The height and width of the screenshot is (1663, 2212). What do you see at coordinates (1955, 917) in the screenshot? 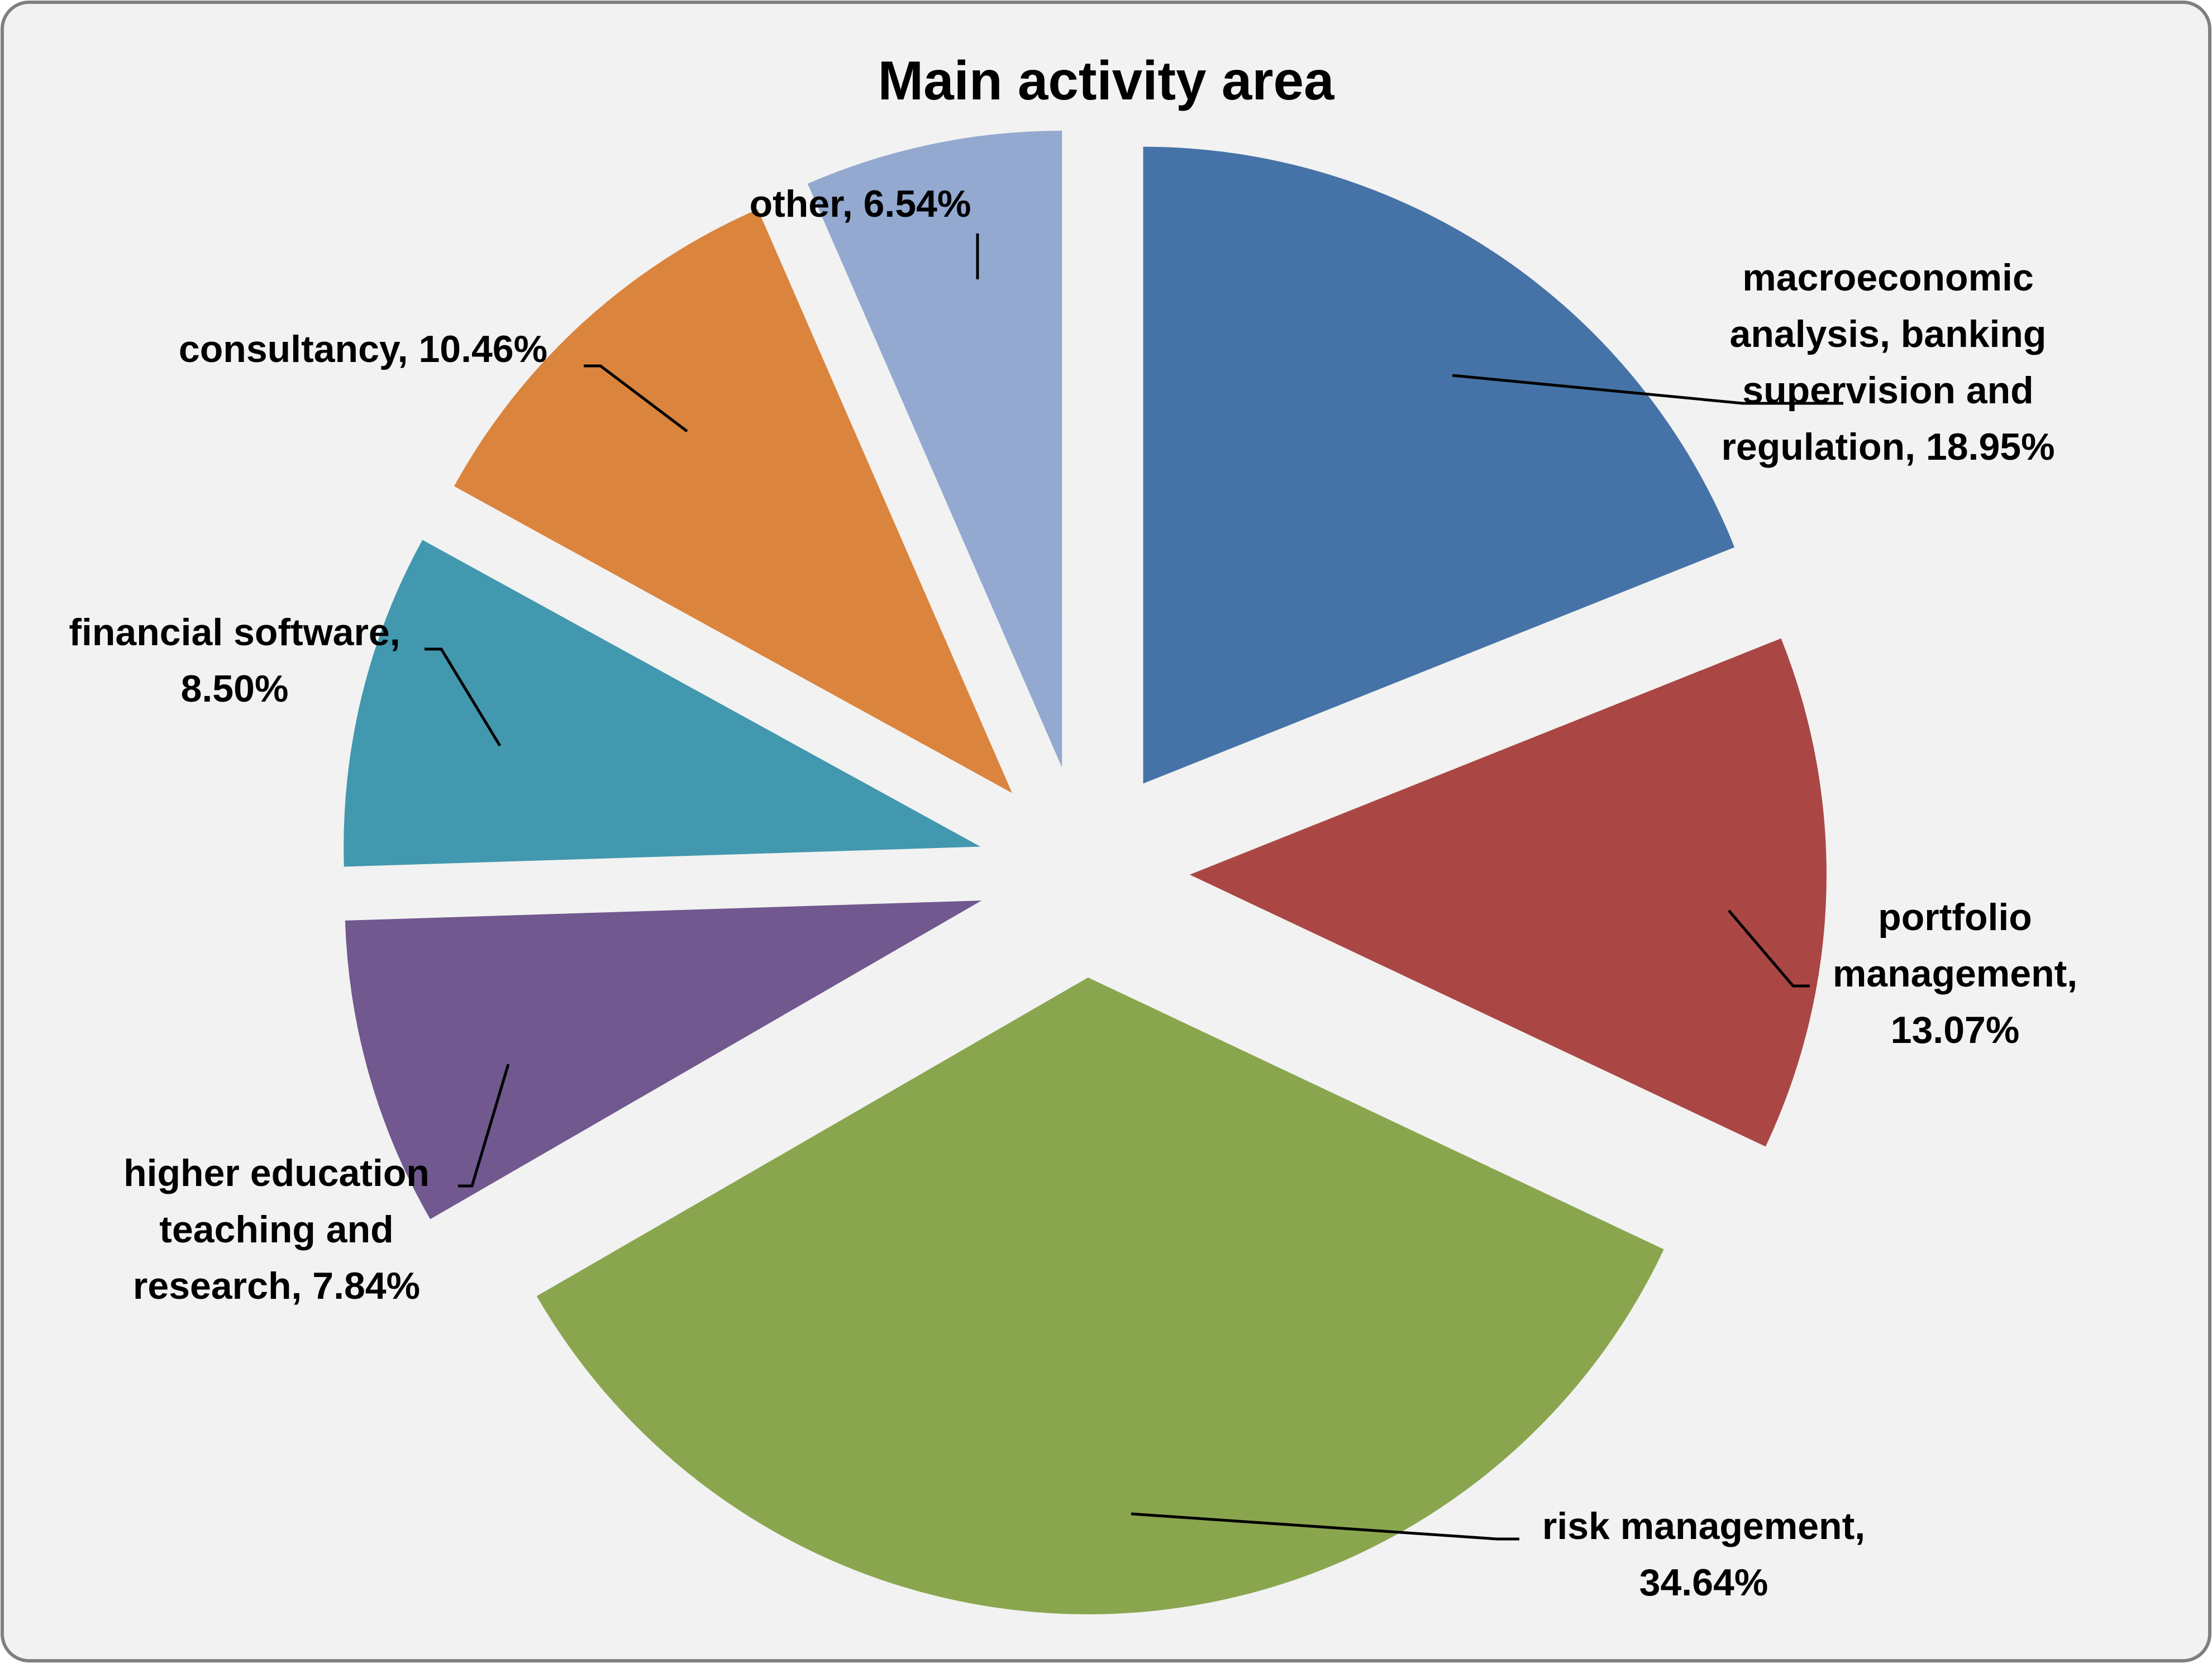
I see `data-label-line: portfolio` at bounding box center [1955, 917].